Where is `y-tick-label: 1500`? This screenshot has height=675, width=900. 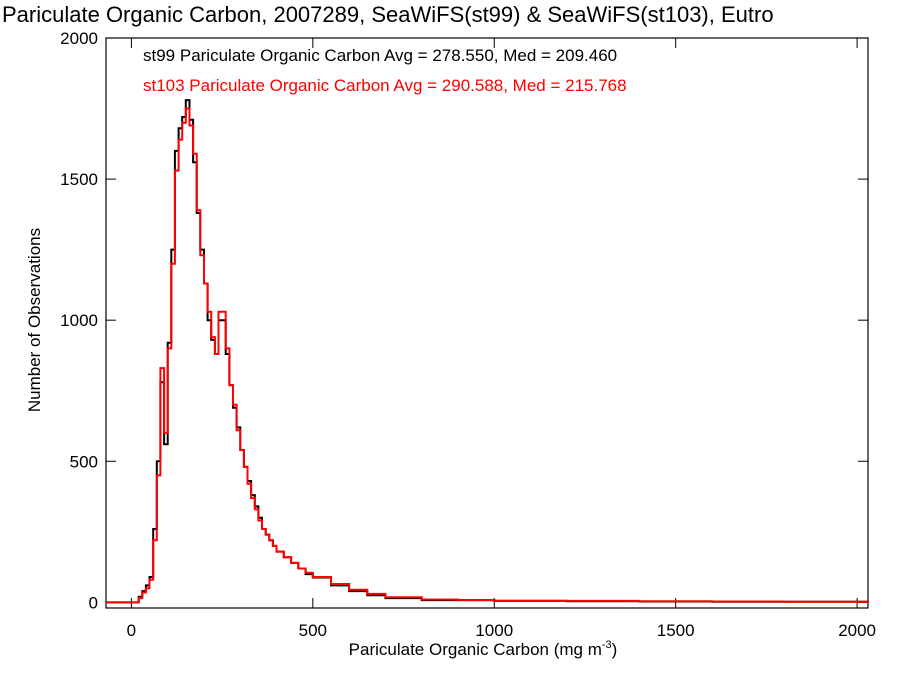 y-tick-label: 1500 is located at coordinates (79, 179).